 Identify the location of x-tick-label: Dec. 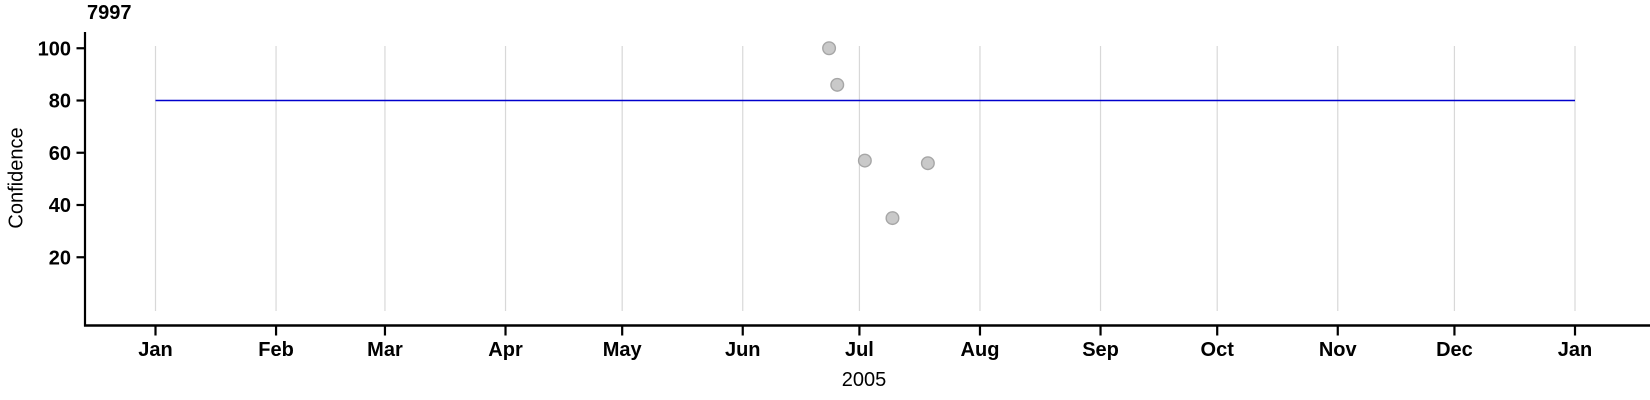
(1454, 350).